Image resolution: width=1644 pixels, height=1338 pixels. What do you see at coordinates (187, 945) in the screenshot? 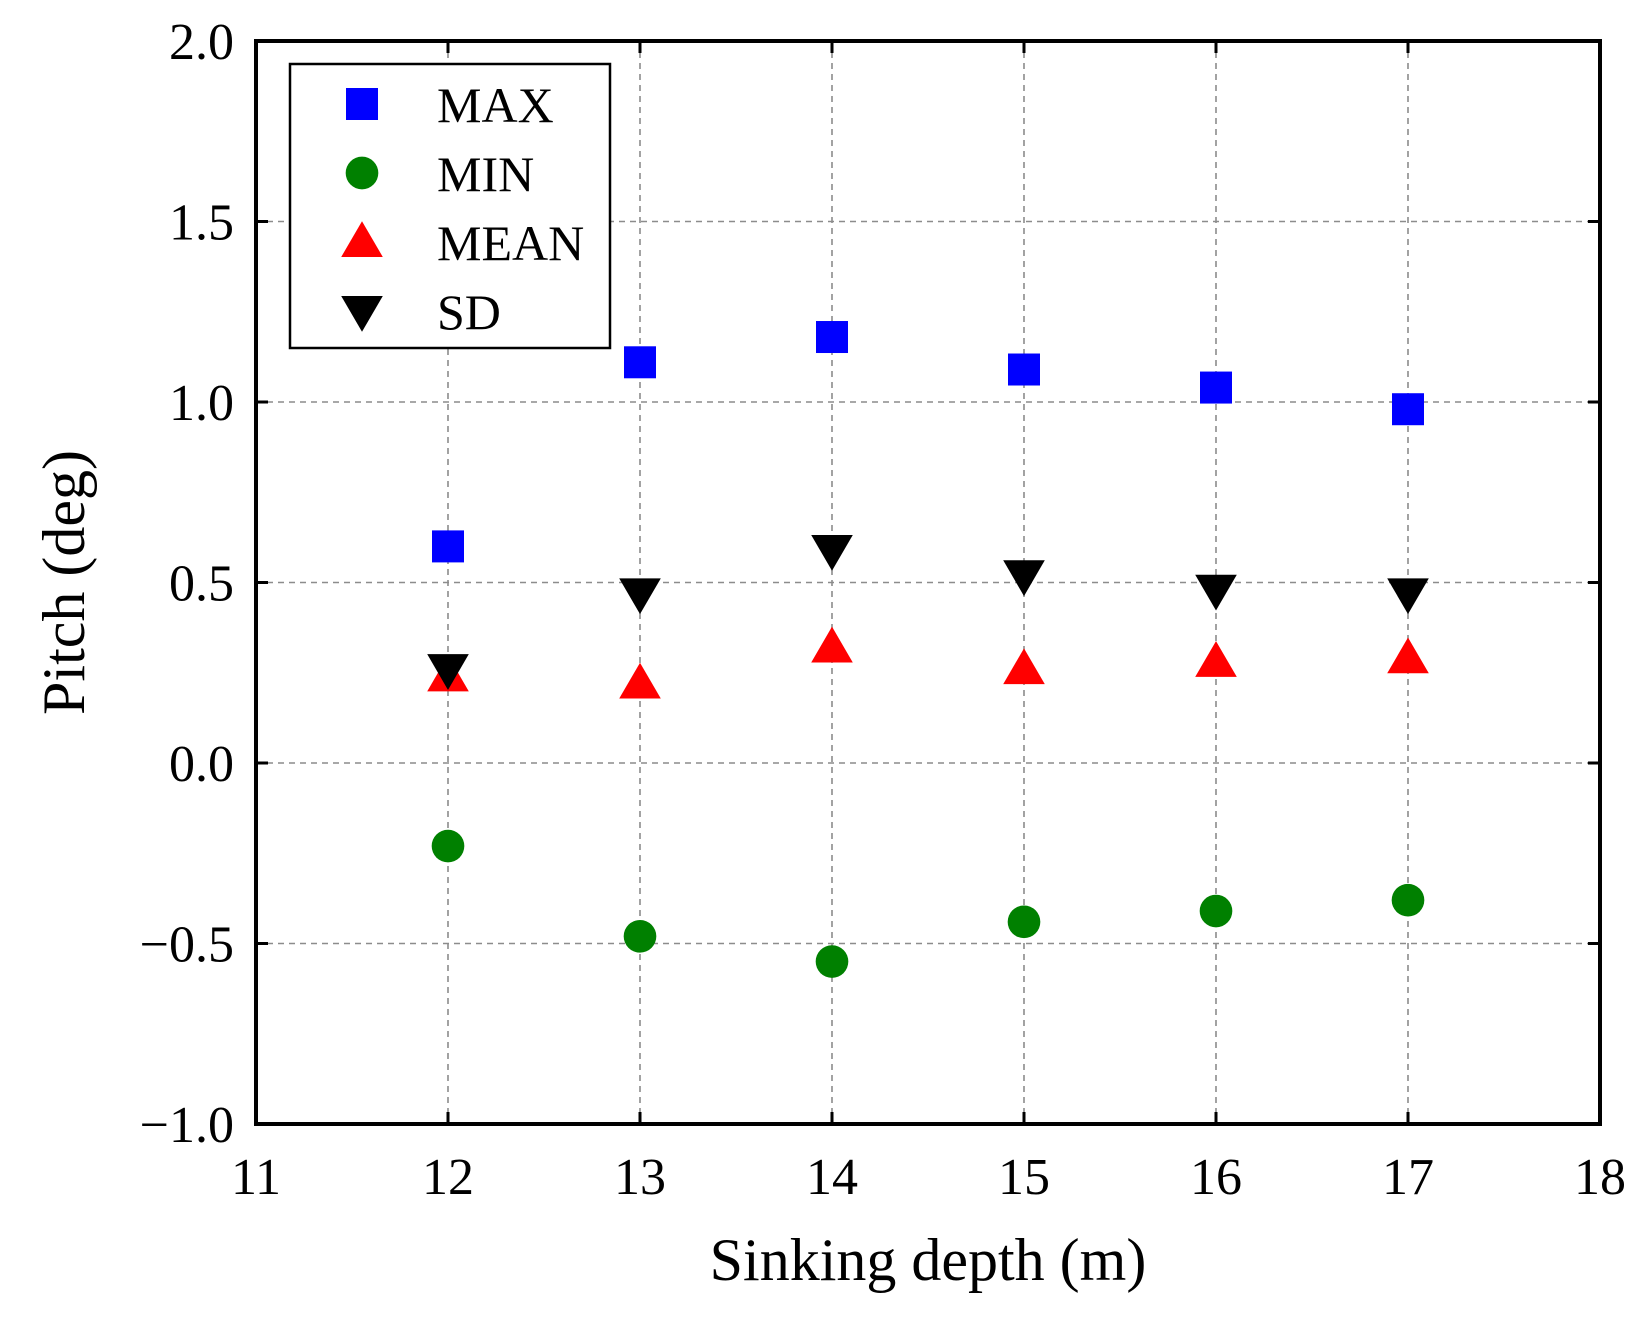
I see `y-tick-label: −0.5` at bounding box center [187, 945].